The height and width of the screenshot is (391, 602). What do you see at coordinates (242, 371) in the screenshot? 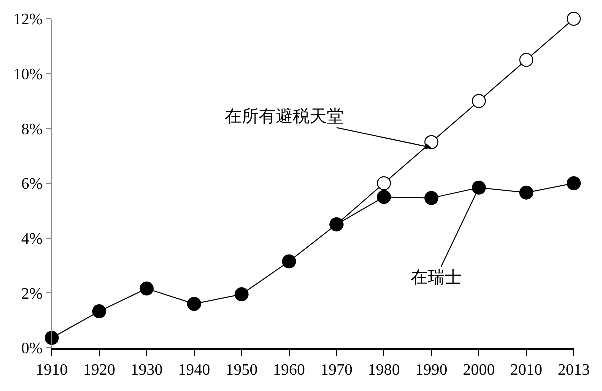
I see `x-tick-label: 1950` at bounding box center [242, 371].